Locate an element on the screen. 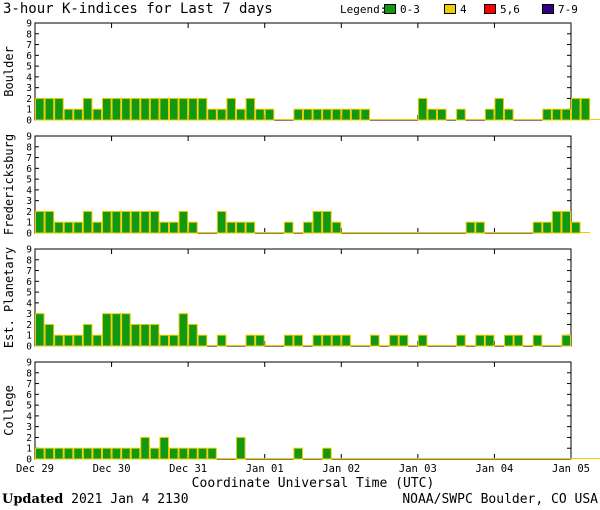 The height and width of the screenshot is (510, 600). x-axis-label: Coordinate Universal Time (UTC) is located at coordinates (313, 483).